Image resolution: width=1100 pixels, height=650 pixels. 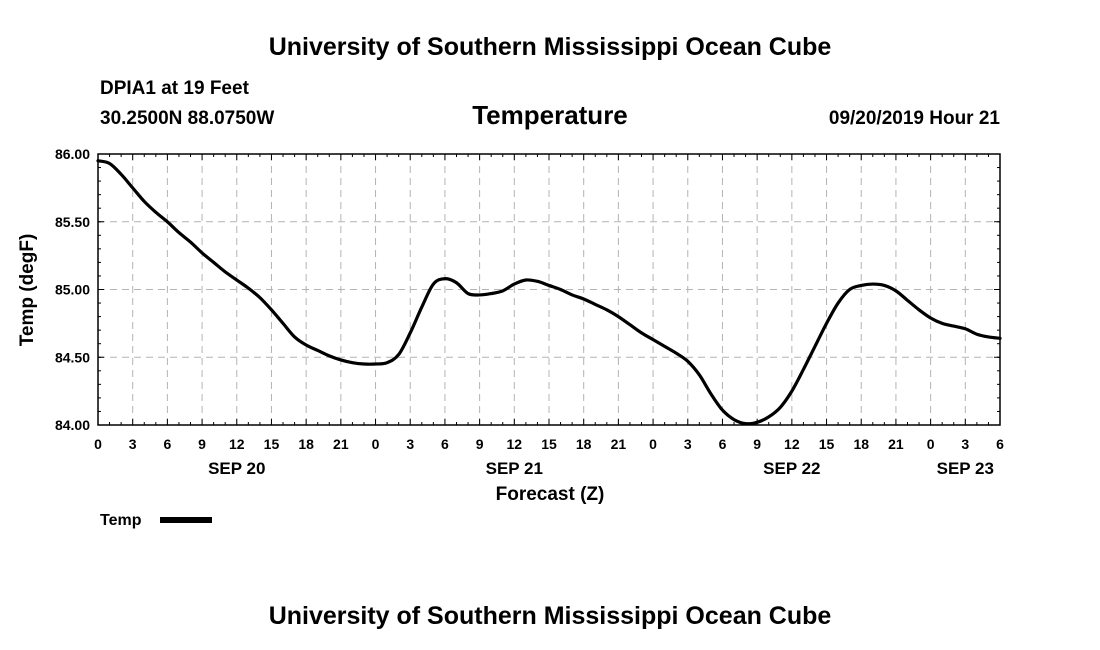 I want to click on station-label: DPIA1 at 19 Feet, so click(x=175, y=88).